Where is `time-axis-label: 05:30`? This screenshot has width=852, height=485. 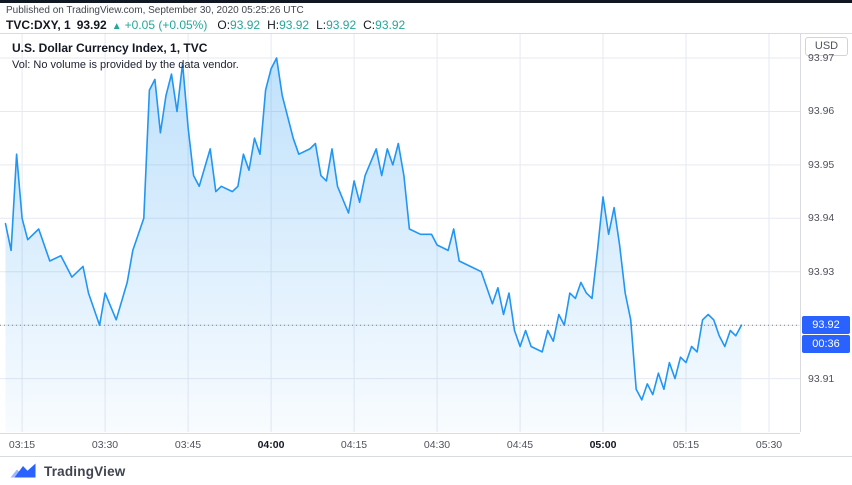 time-axis-label: 05:30 is located at coordinates (769, 445).